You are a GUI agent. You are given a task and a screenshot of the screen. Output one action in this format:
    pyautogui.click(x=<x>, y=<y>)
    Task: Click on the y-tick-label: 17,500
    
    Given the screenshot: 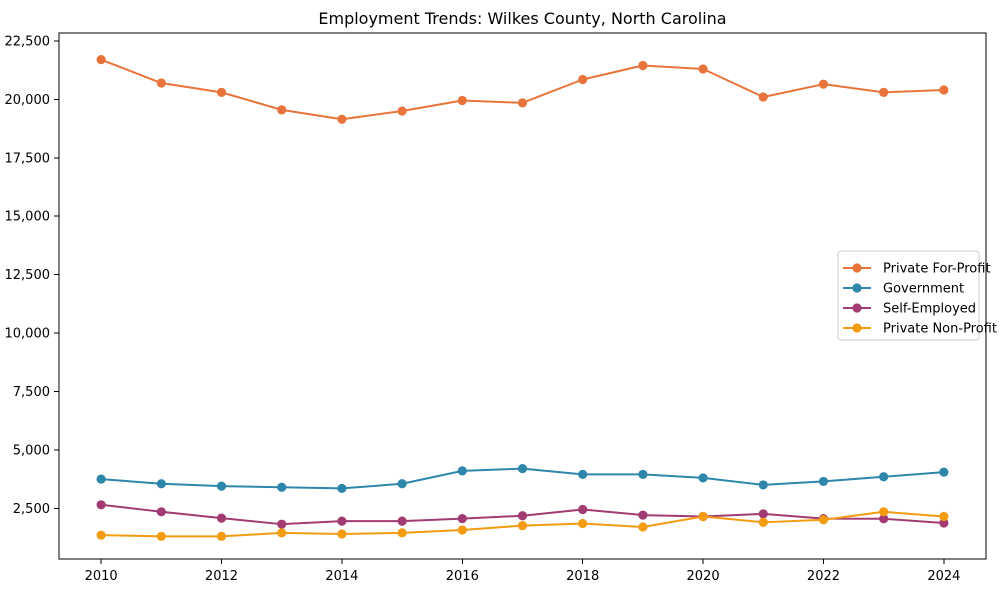 What is the action you would take?
    pyautogui.click(x=28, y=158)
    